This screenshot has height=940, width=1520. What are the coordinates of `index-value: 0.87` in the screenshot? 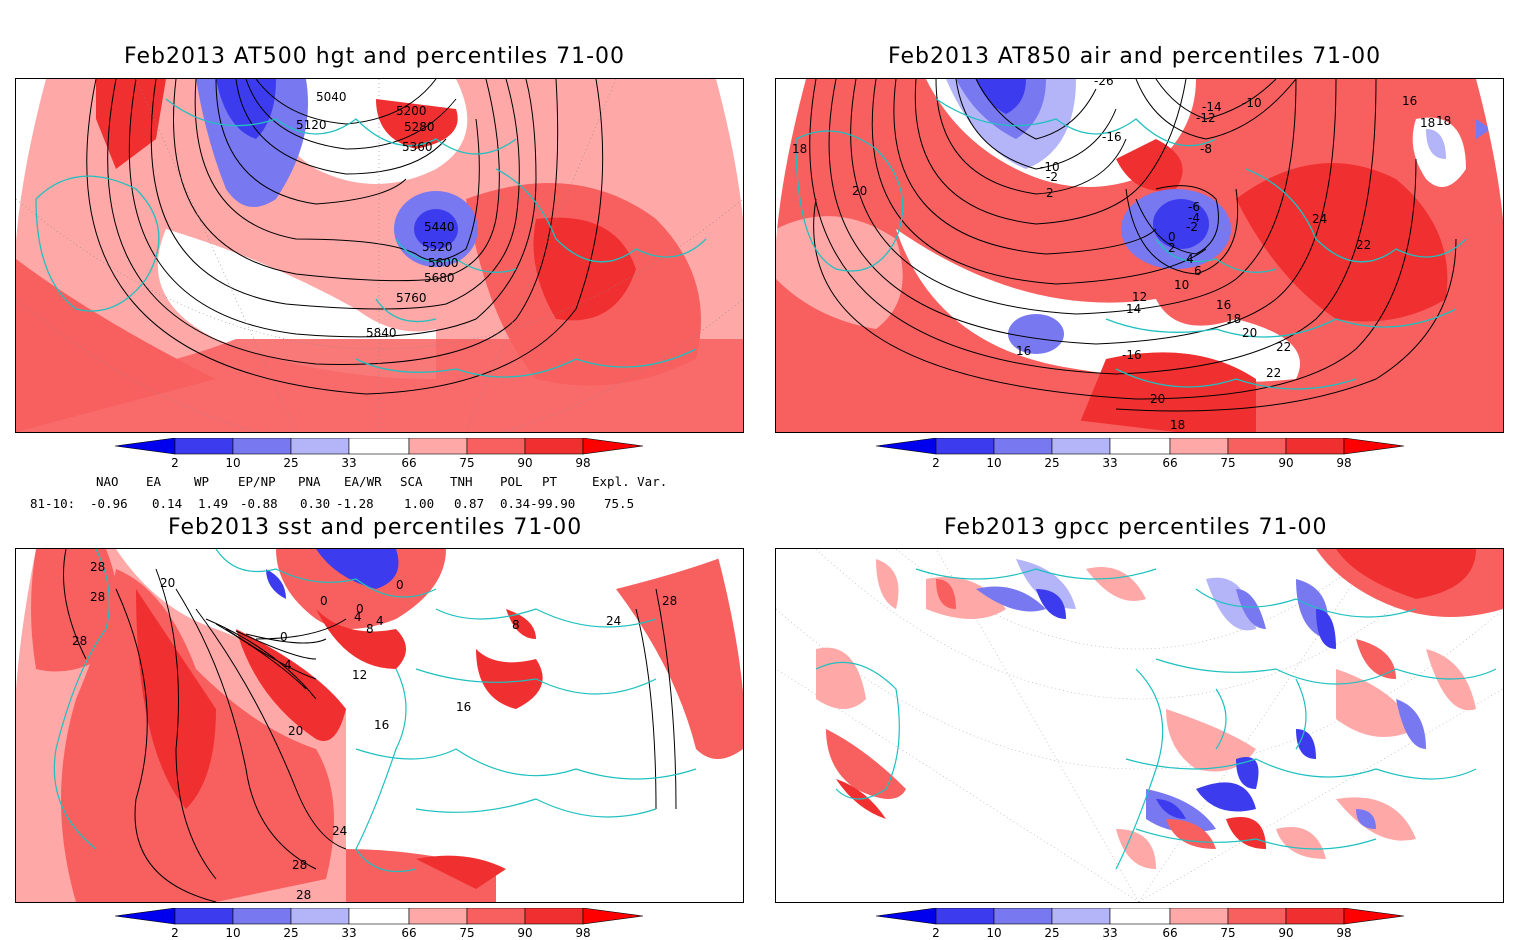 It's located at (469, 503).